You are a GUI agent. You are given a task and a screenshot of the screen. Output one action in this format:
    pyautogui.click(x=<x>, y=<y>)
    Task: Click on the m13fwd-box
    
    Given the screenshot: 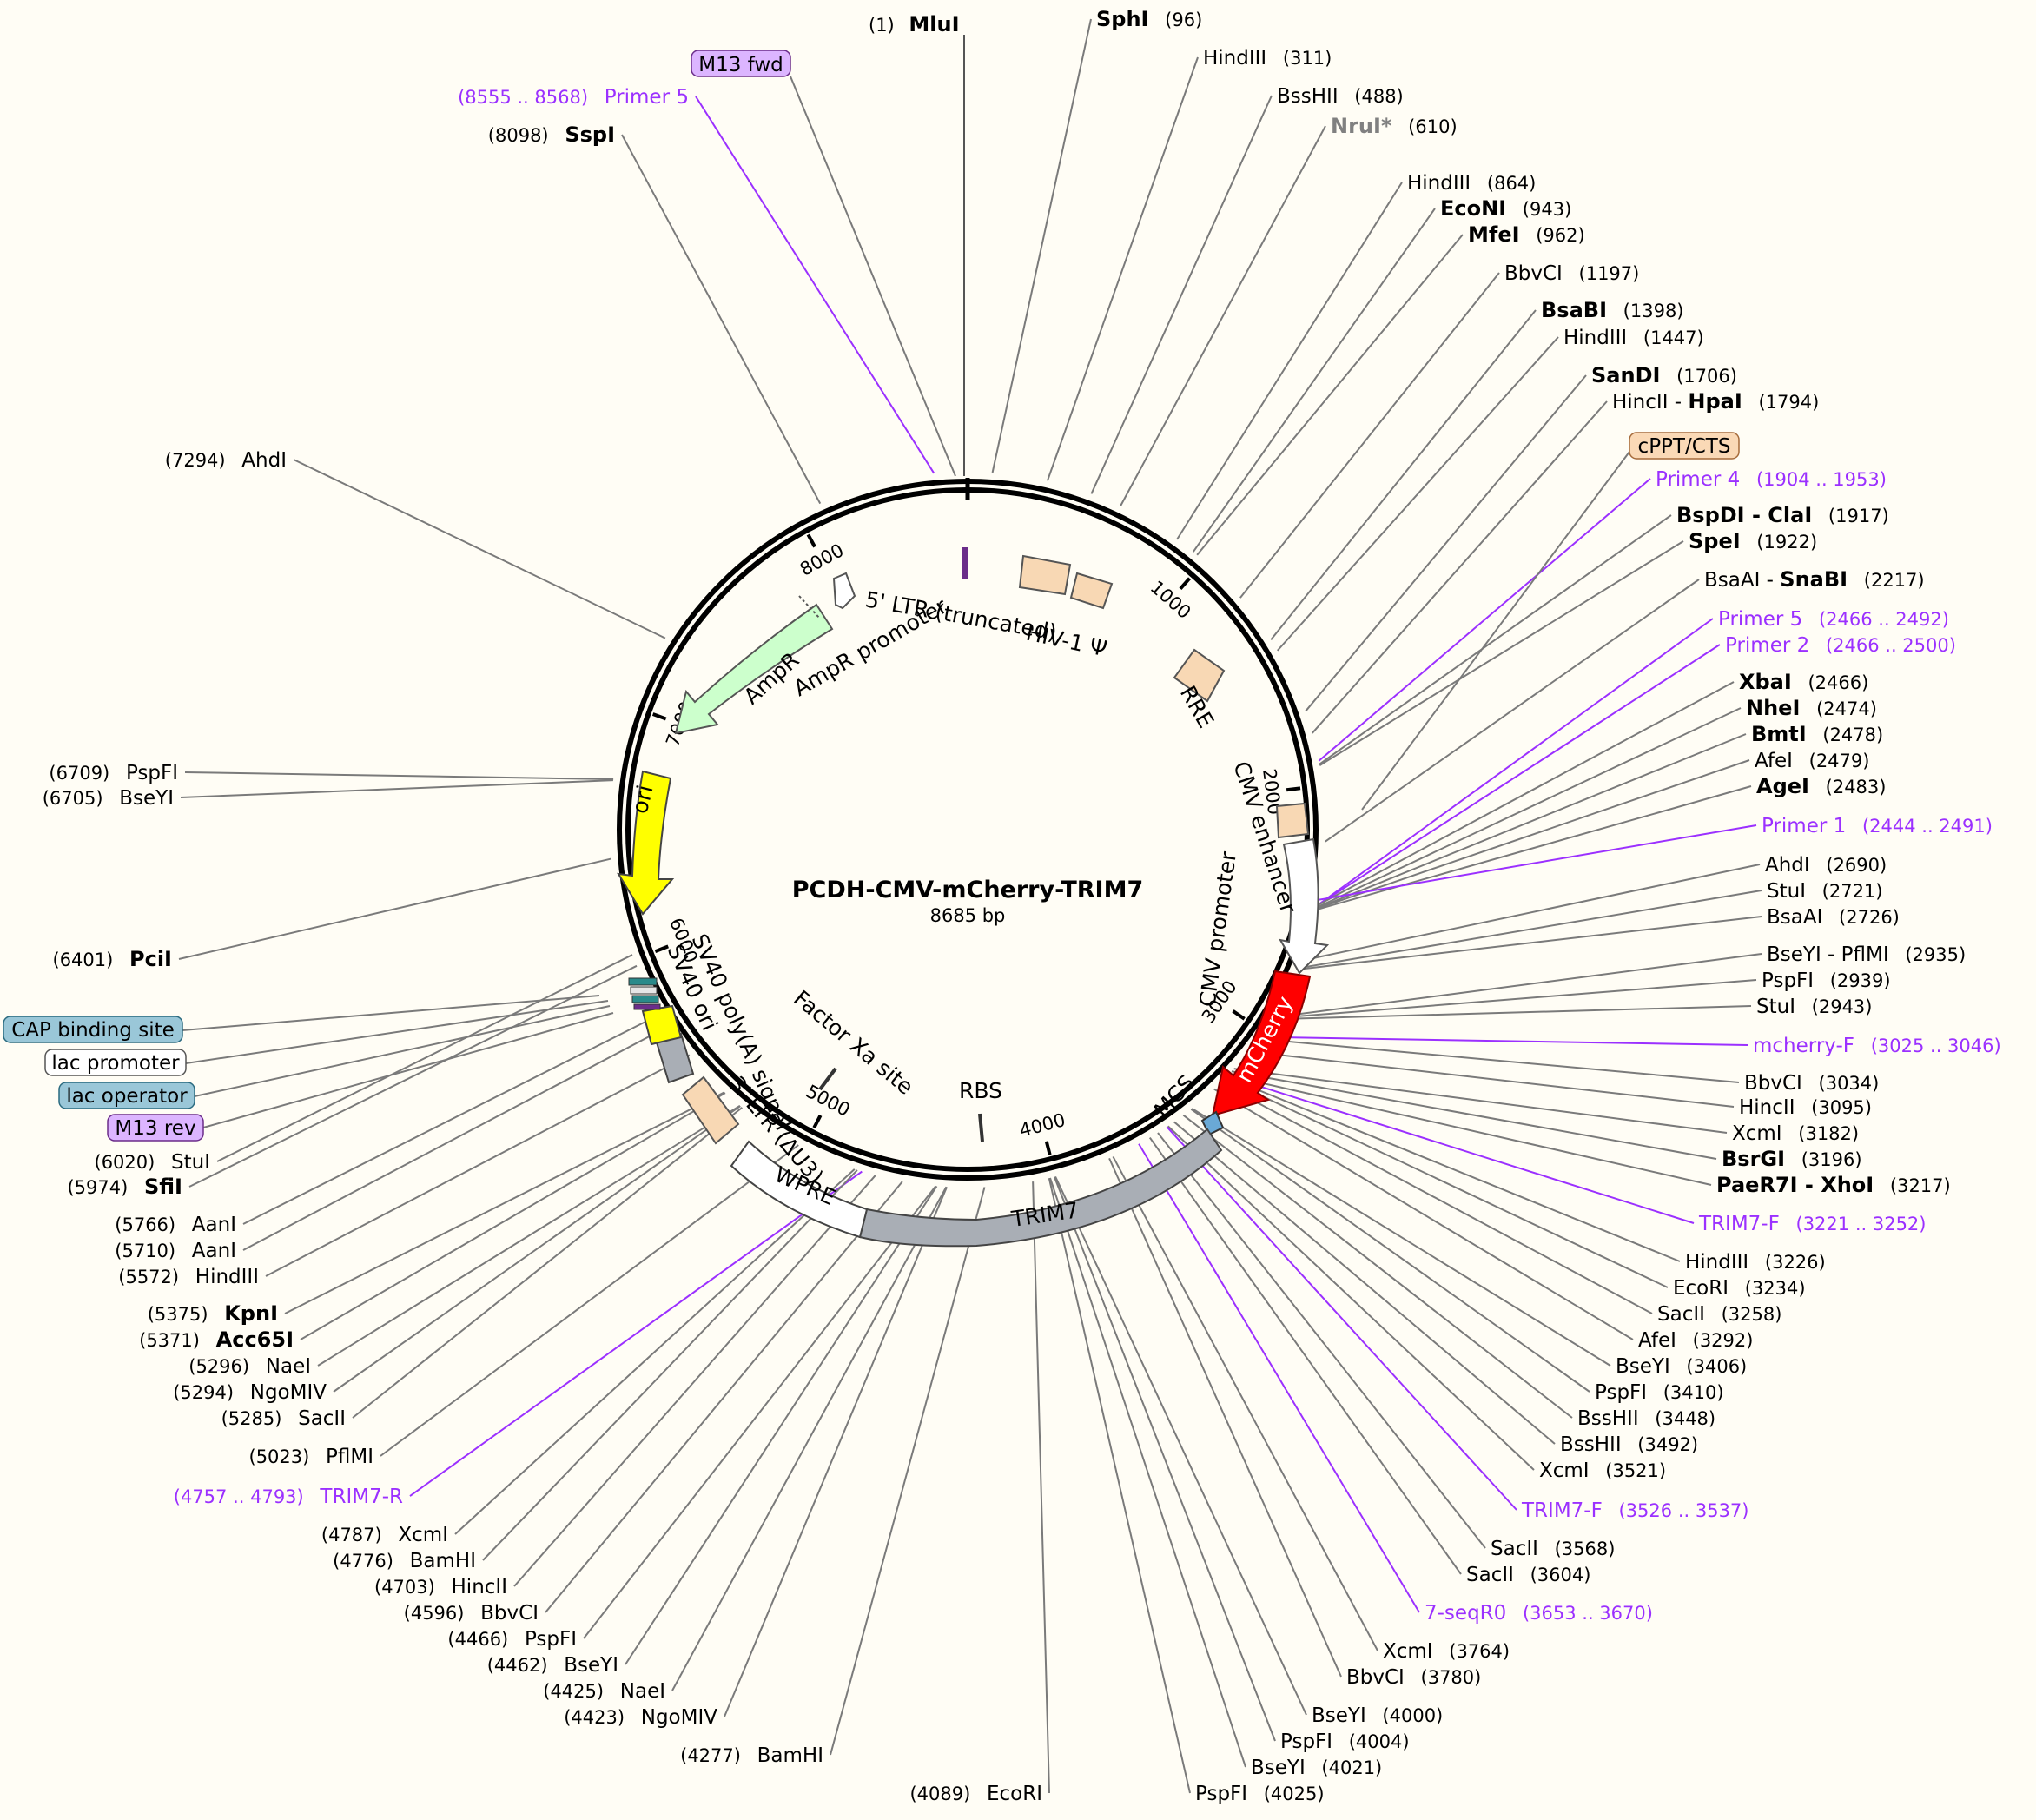 What is the action you would take?
    pyautogui.click(x=741, y=63)
    